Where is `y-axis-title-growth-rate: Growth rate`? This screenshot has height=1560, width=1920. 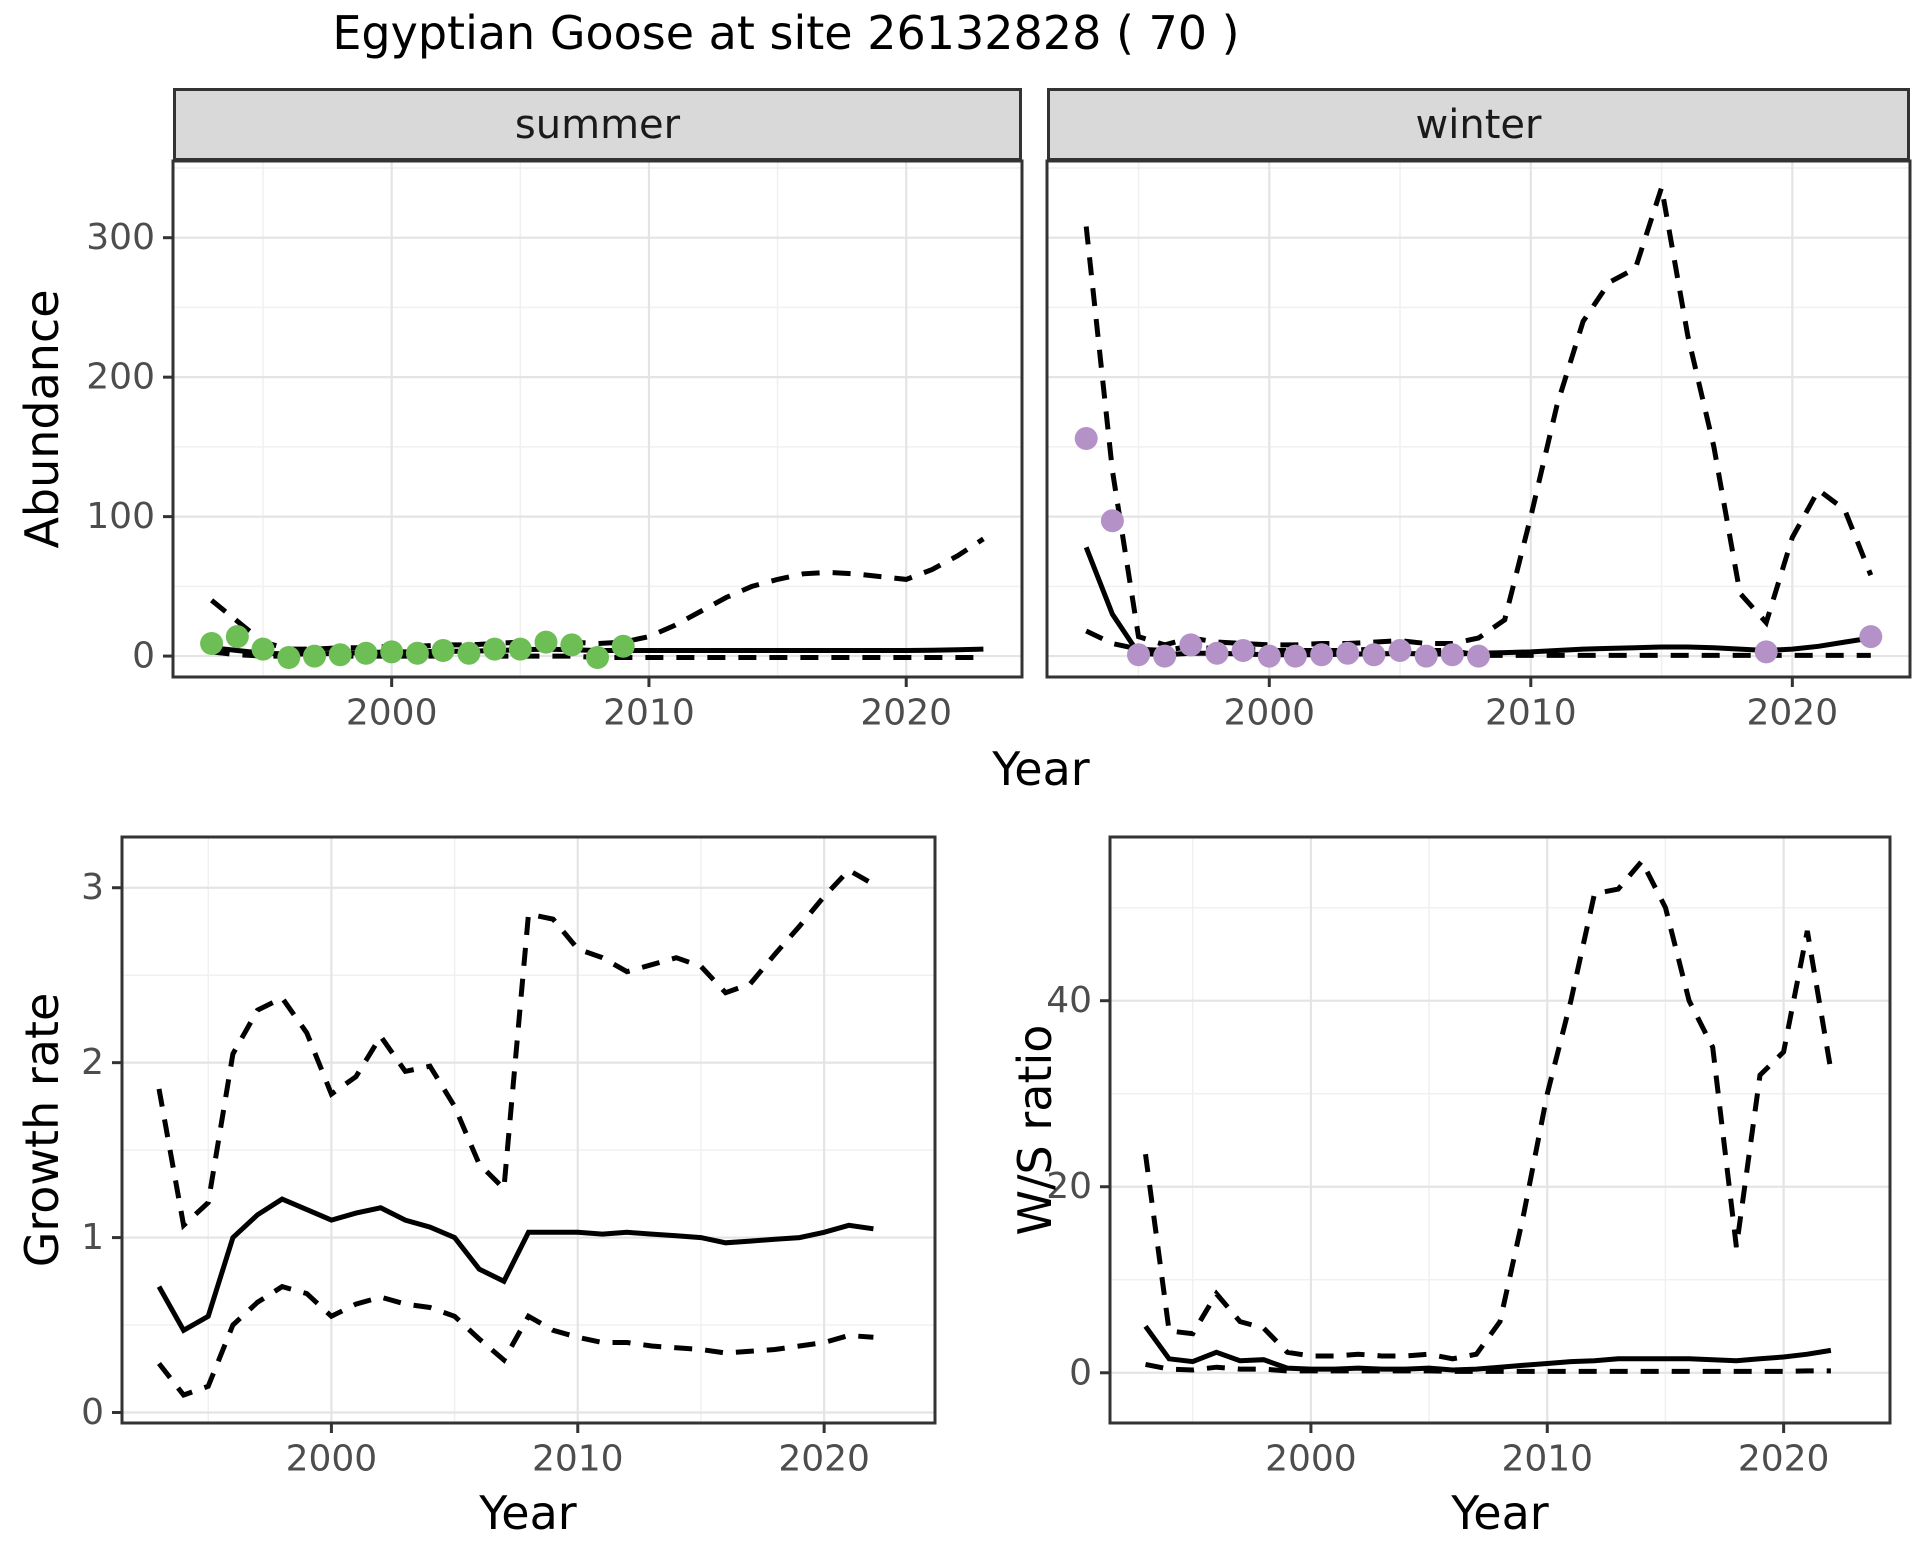 y-axis-title-growth-rate: Growth rate is located at coordinates (42, 1130).